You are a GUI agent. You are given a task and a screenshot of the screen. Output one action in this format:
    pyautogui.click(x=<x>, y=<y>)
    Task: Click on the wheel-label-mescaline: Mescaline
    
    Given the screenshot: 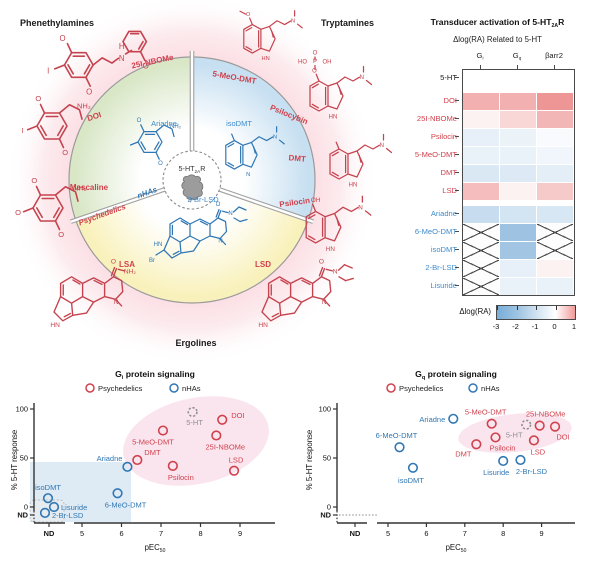 What is the action you would take?
    pyautogui.click(x=89, y=187)
    